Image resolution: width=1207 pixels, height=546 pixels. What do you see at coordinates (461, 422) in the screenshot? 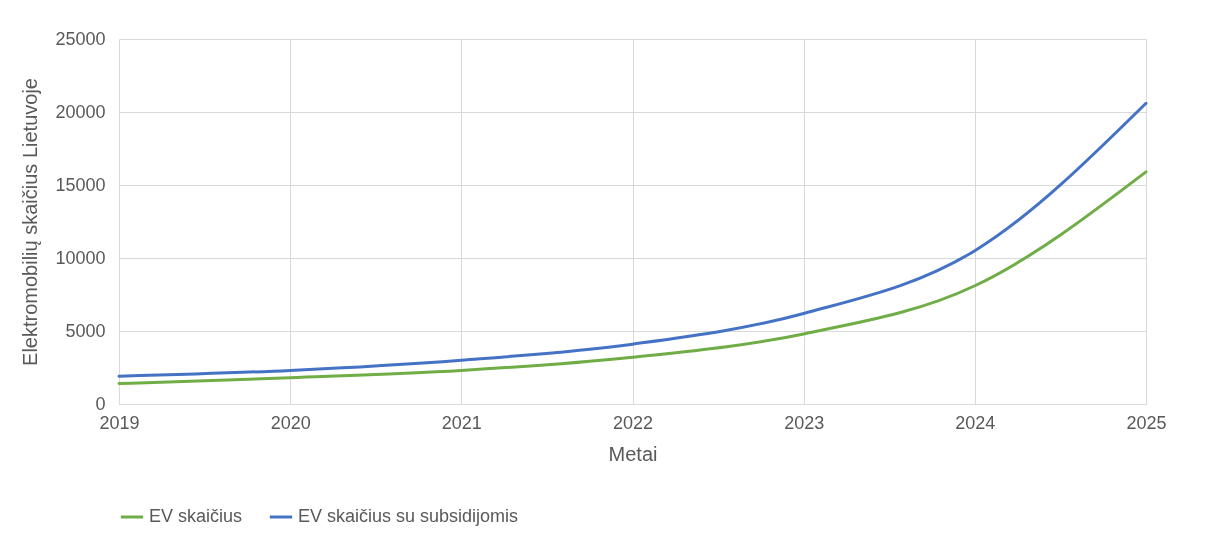
I see `x-tick-label: 2021` at bounding box center [461, 422].